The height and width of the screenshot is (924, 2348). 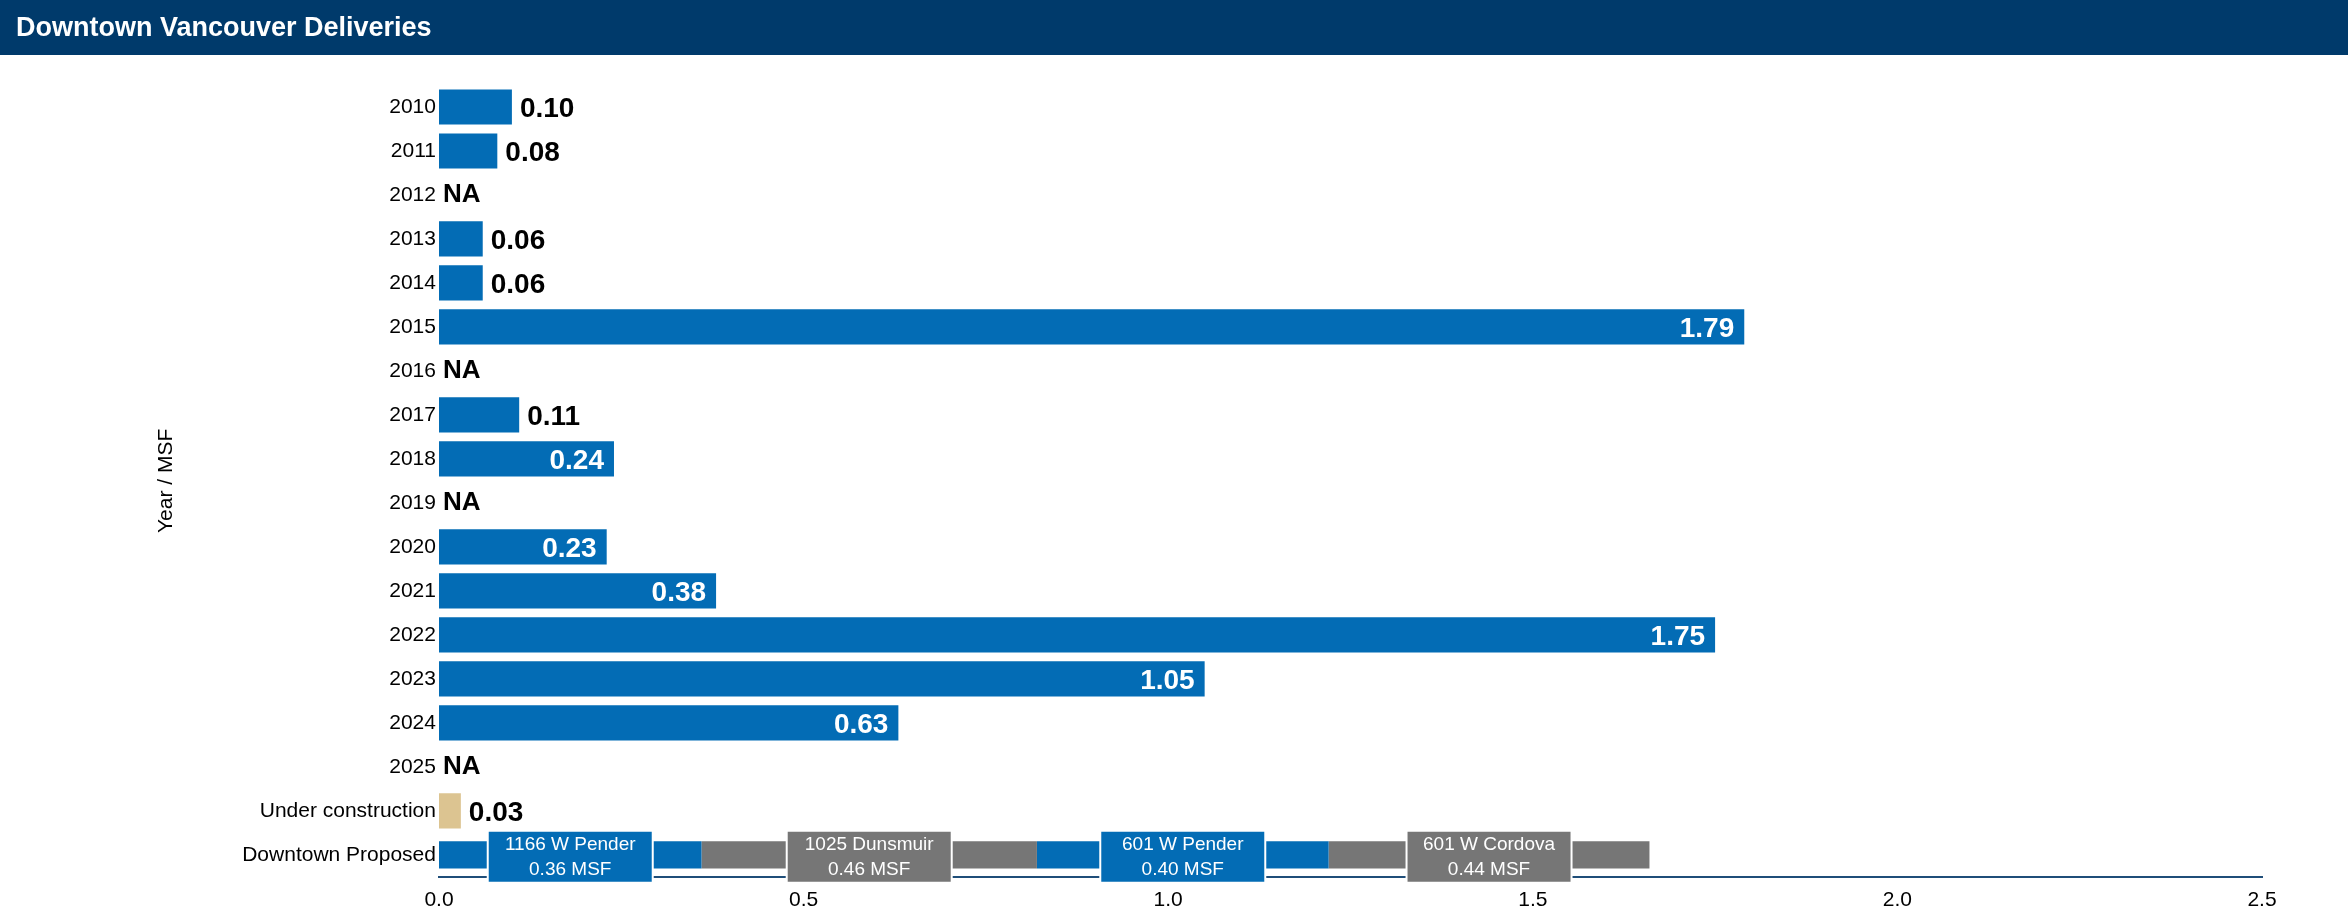 I want to click on y-tick-label: 2022, so click(x=412, y=633).